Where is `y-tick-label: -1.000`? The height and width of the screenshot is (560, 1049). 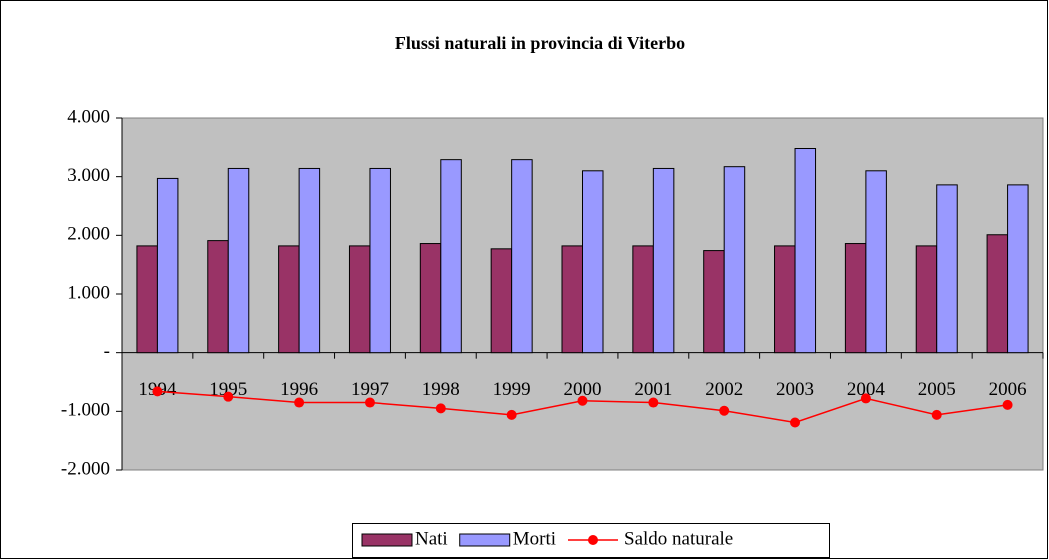 y-tick-label: -1.000 is located at coordinates (85, 410).